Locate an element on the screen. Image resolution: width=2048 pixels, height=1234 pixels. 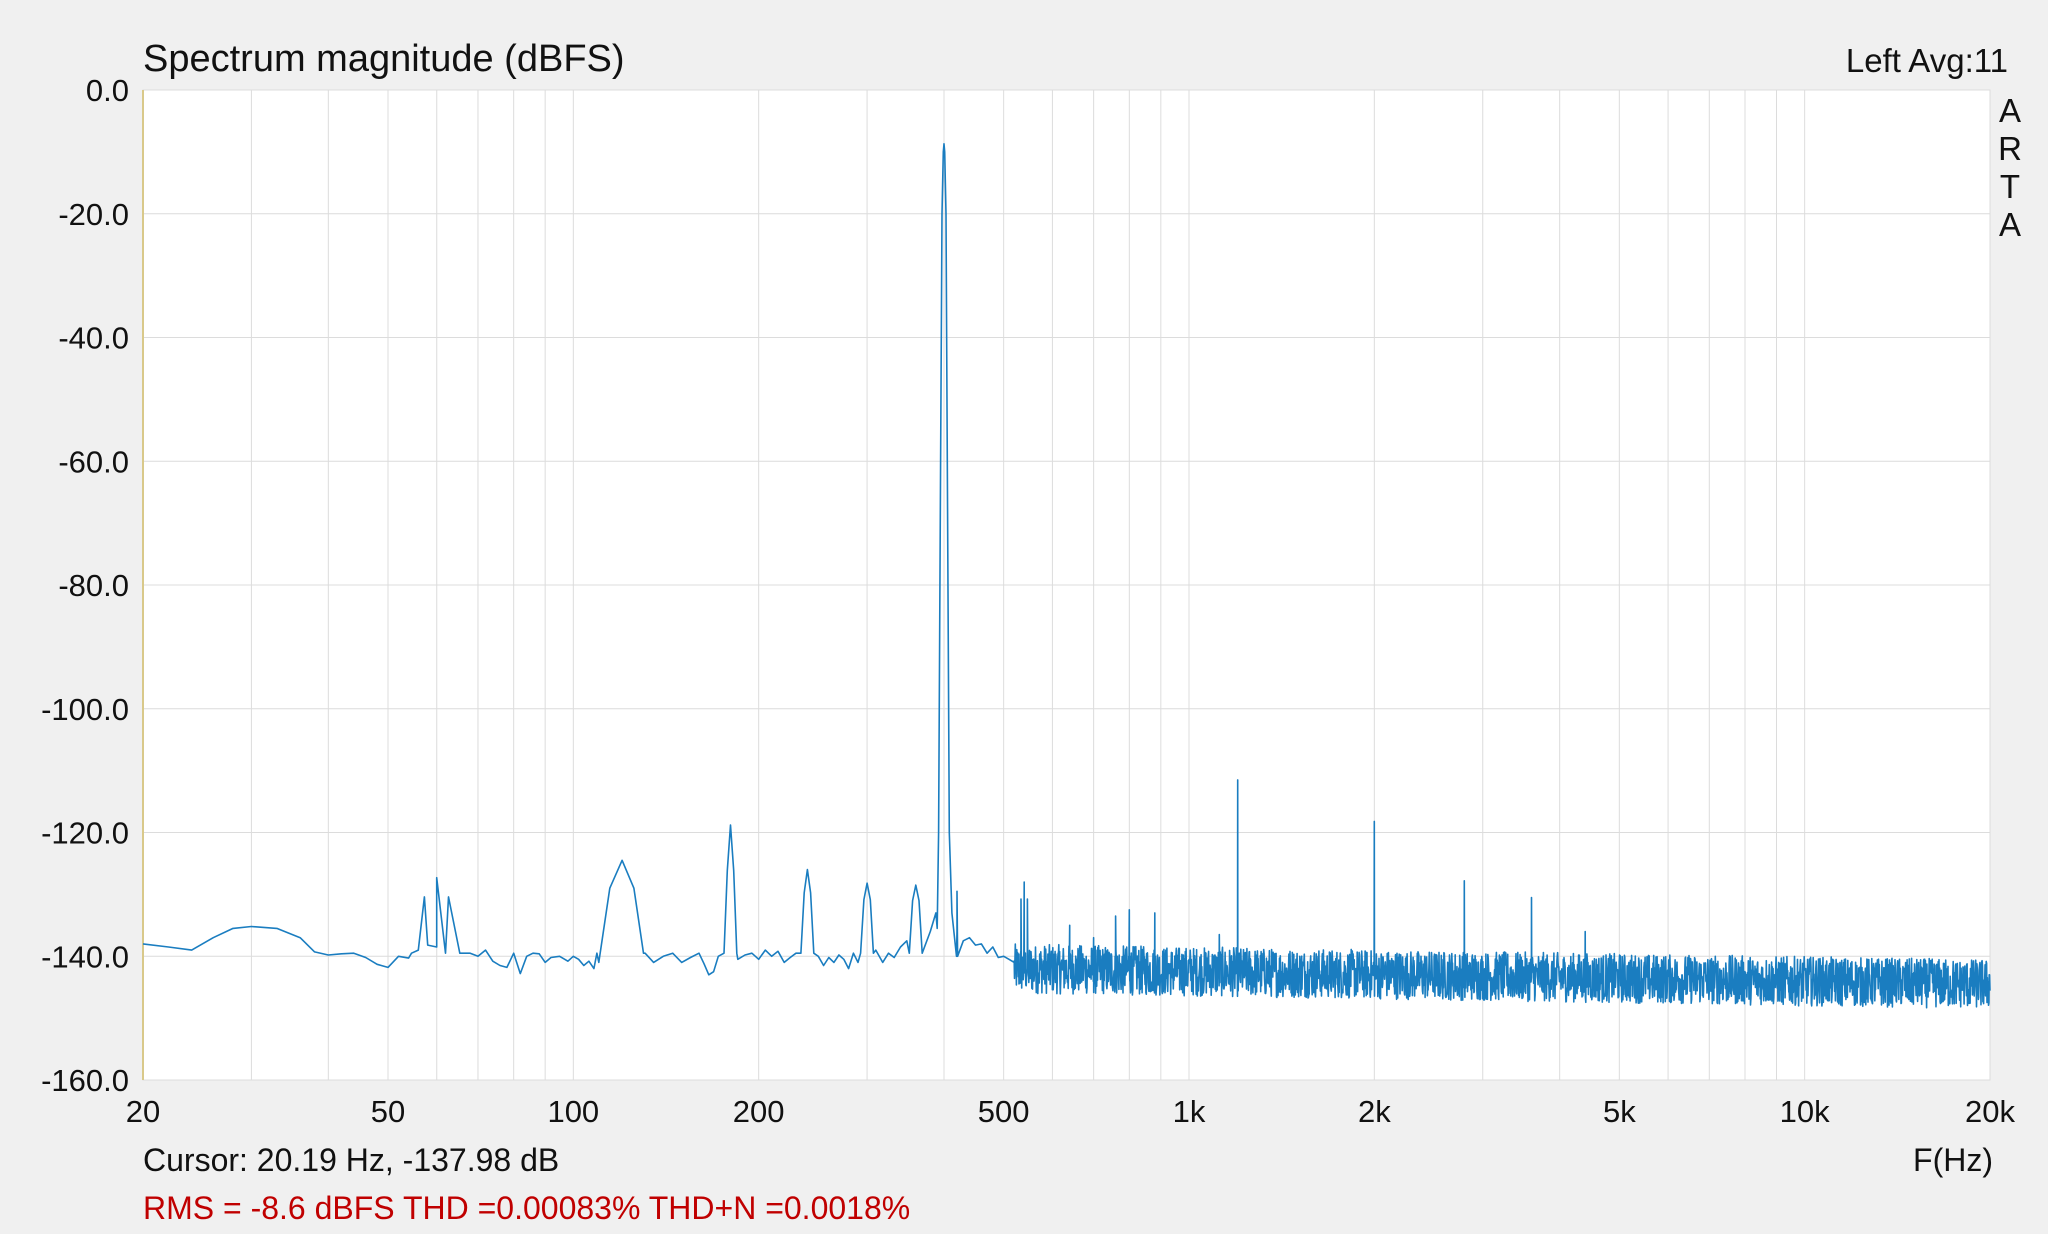
chart-title: Spectrum magnitude (dBFS) is located at coordinates (384, 59).